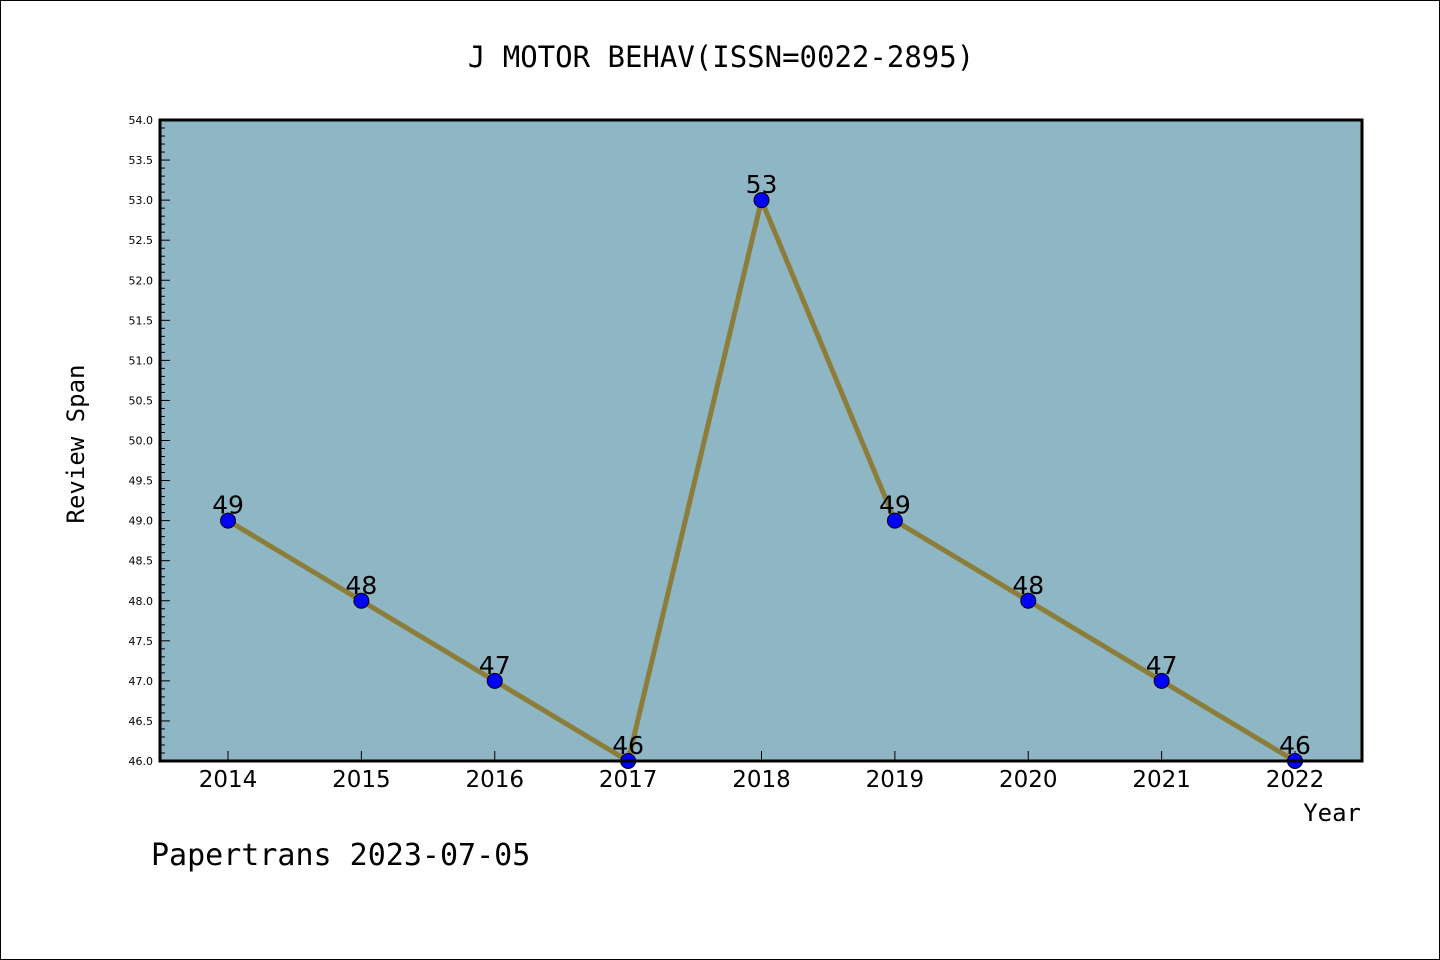 Image resolution: width=1440 pixels, height=960 pixels. What do you see at coordinates (228, 780) in the screenshot?
I see `x-tick-label: 2014` at bounding box center [228, 780].